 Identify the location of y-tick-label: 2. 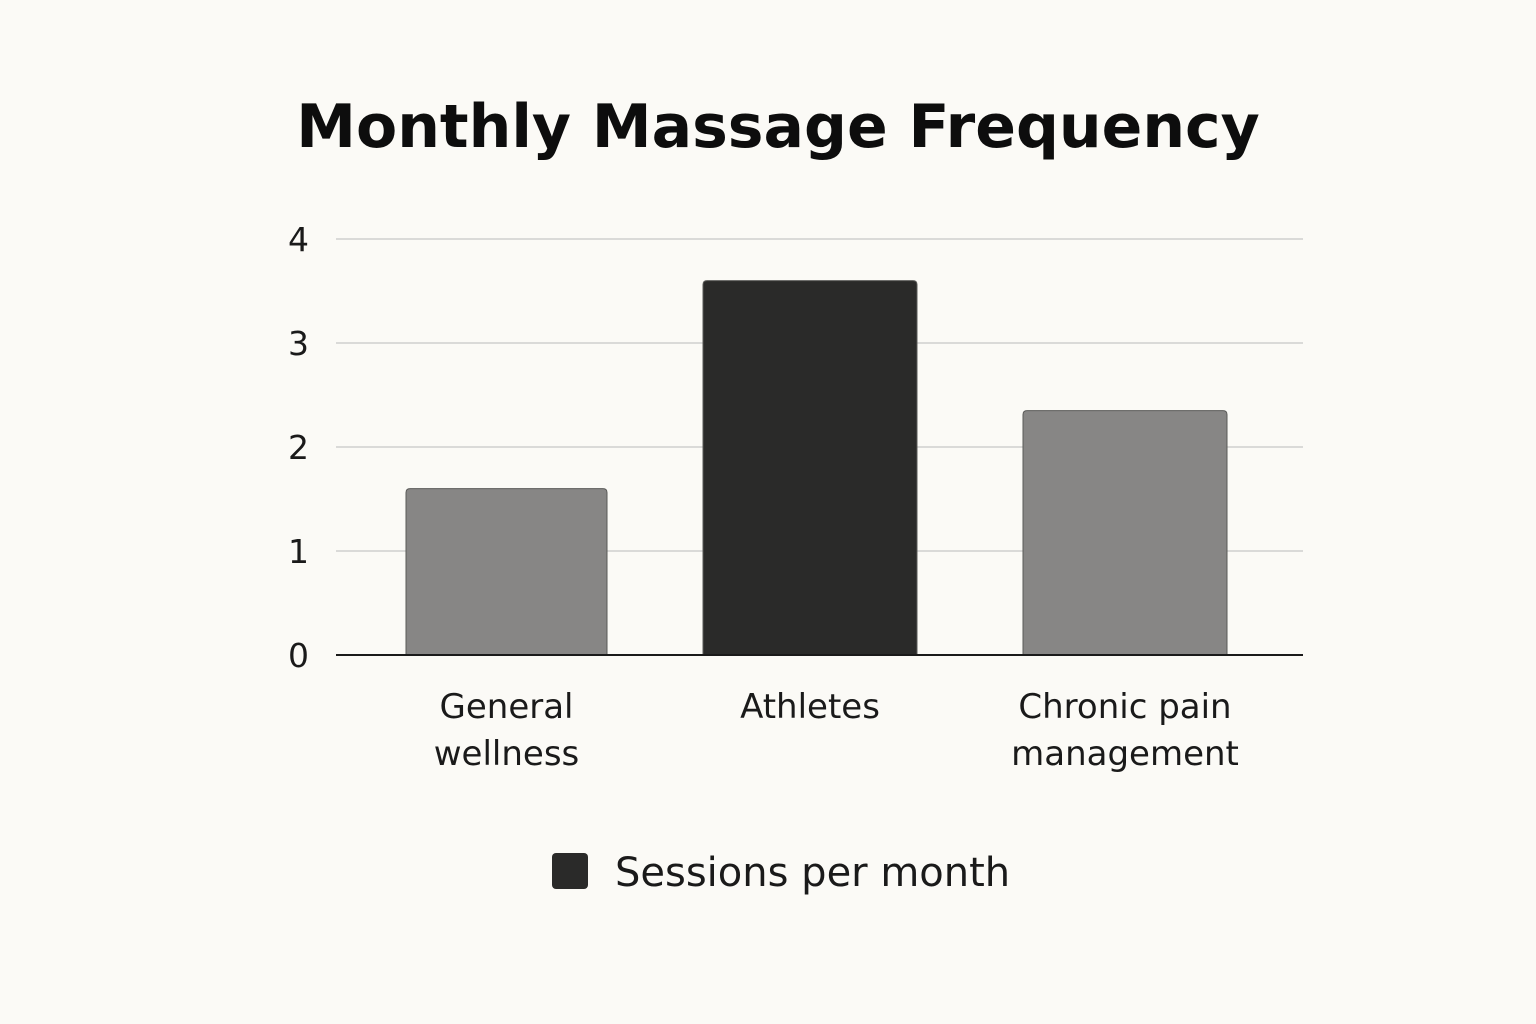
(298, 447).